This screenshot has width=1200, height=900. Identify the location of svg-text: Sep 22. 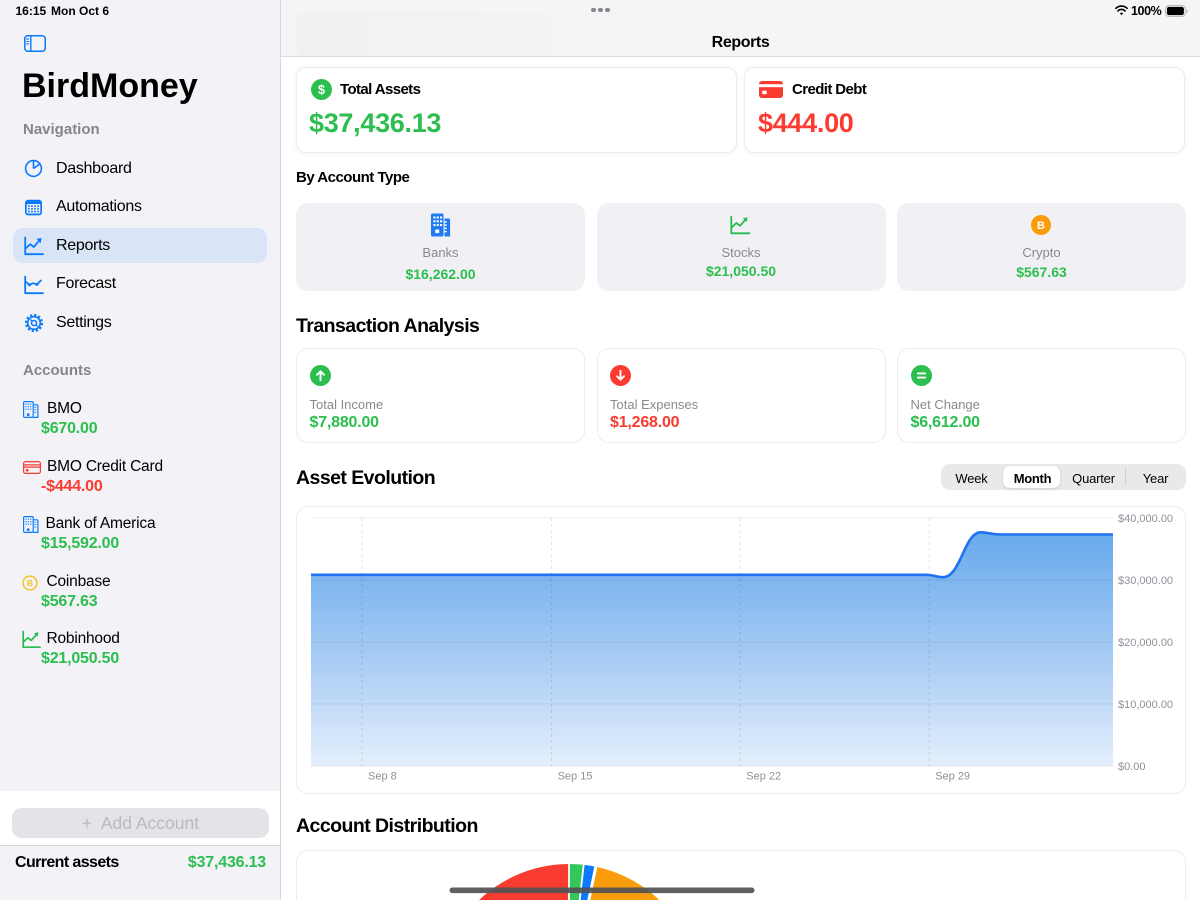
(763, 777).